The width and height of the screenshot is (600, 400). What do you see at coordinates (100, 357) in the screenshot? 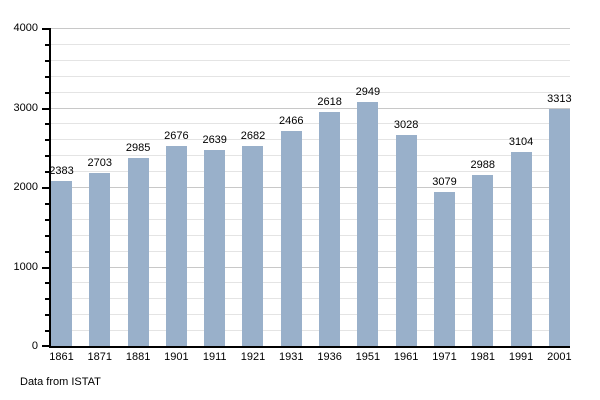
I see `x-axis-tick-label: 1871` at bounding box center [100, 357].